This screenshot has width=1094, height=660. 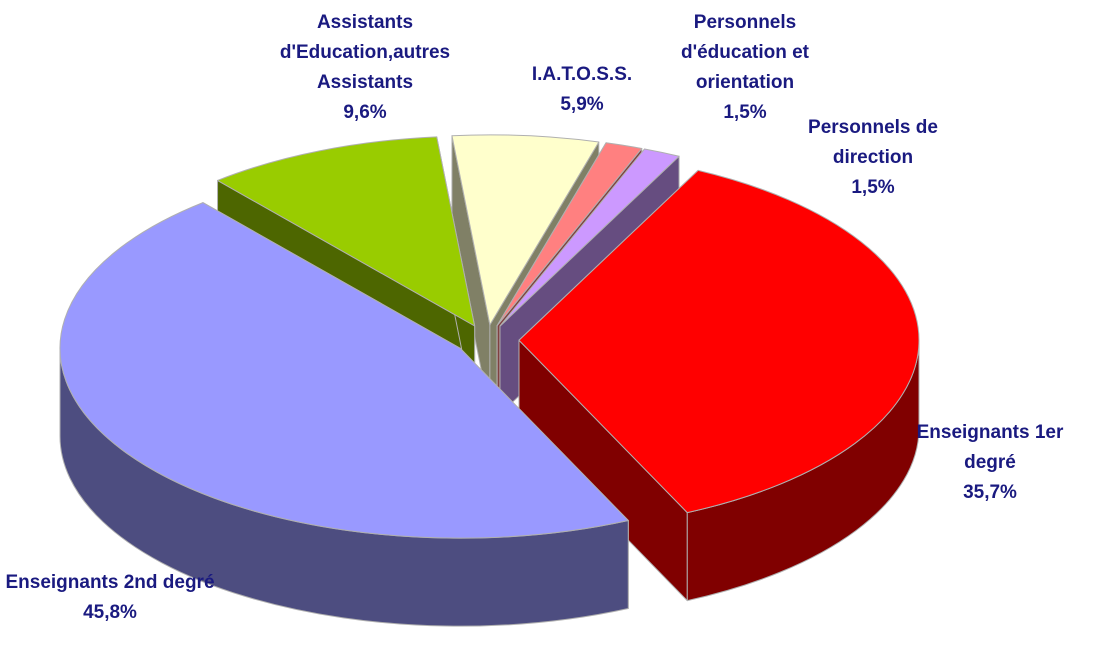 What do you see at coordinates (365, 112) in the screenshot?
I see `label-value: 9,6%` at bounding box center [365, 112].